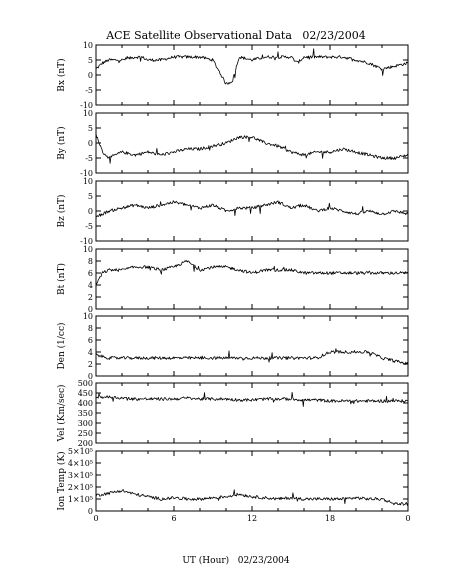 The width and height of the screenshot is (453, 571). What do you see at coordinates (80, 475) in the screenshot?
I see `y-tick-label: 3×10⁵` at bounding box center [80, 475].